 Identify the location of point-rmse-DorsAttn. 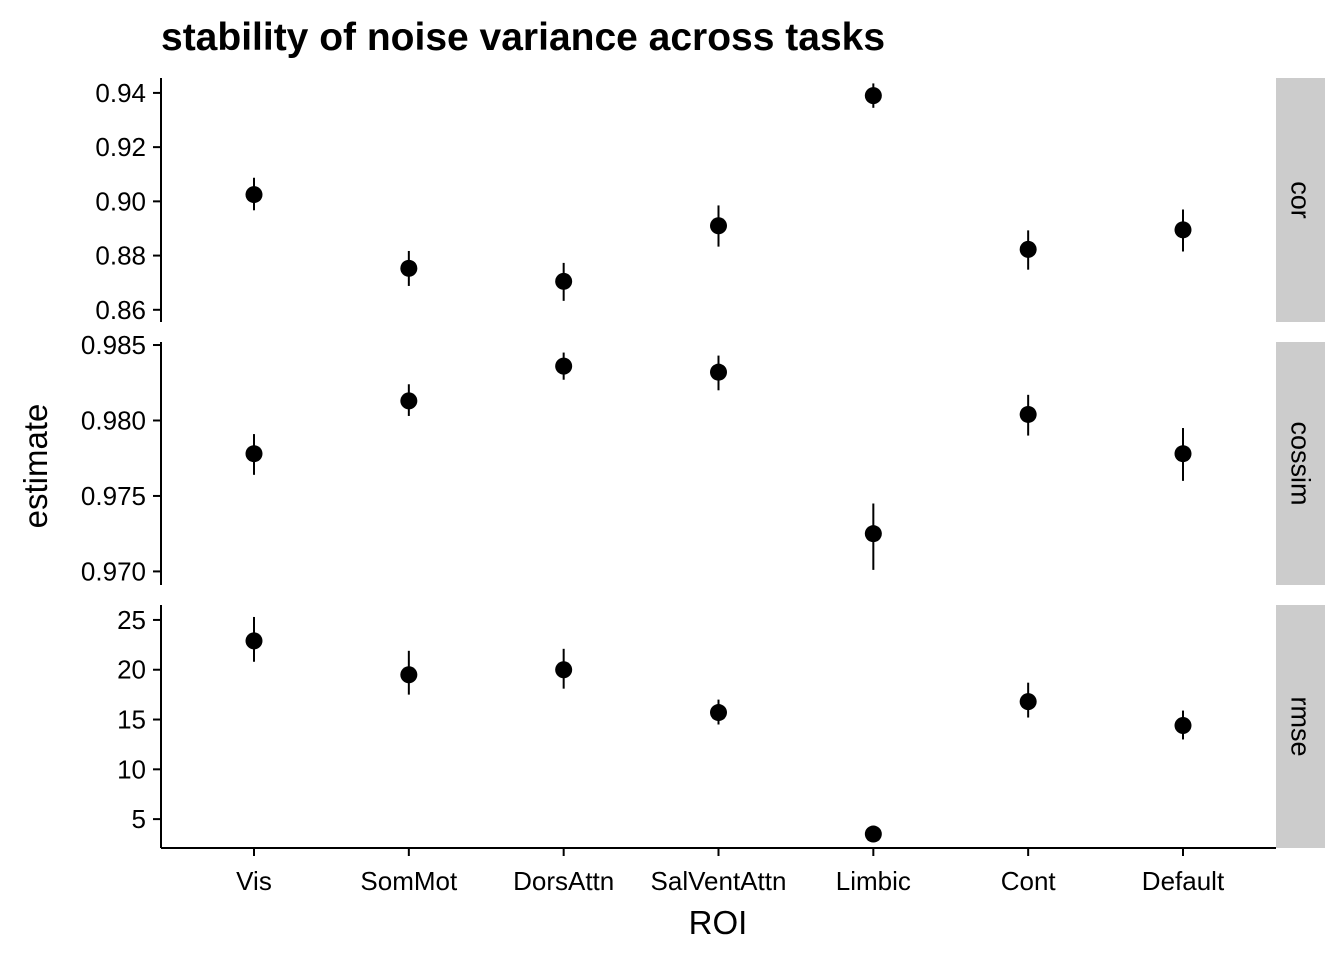
(564, 670).